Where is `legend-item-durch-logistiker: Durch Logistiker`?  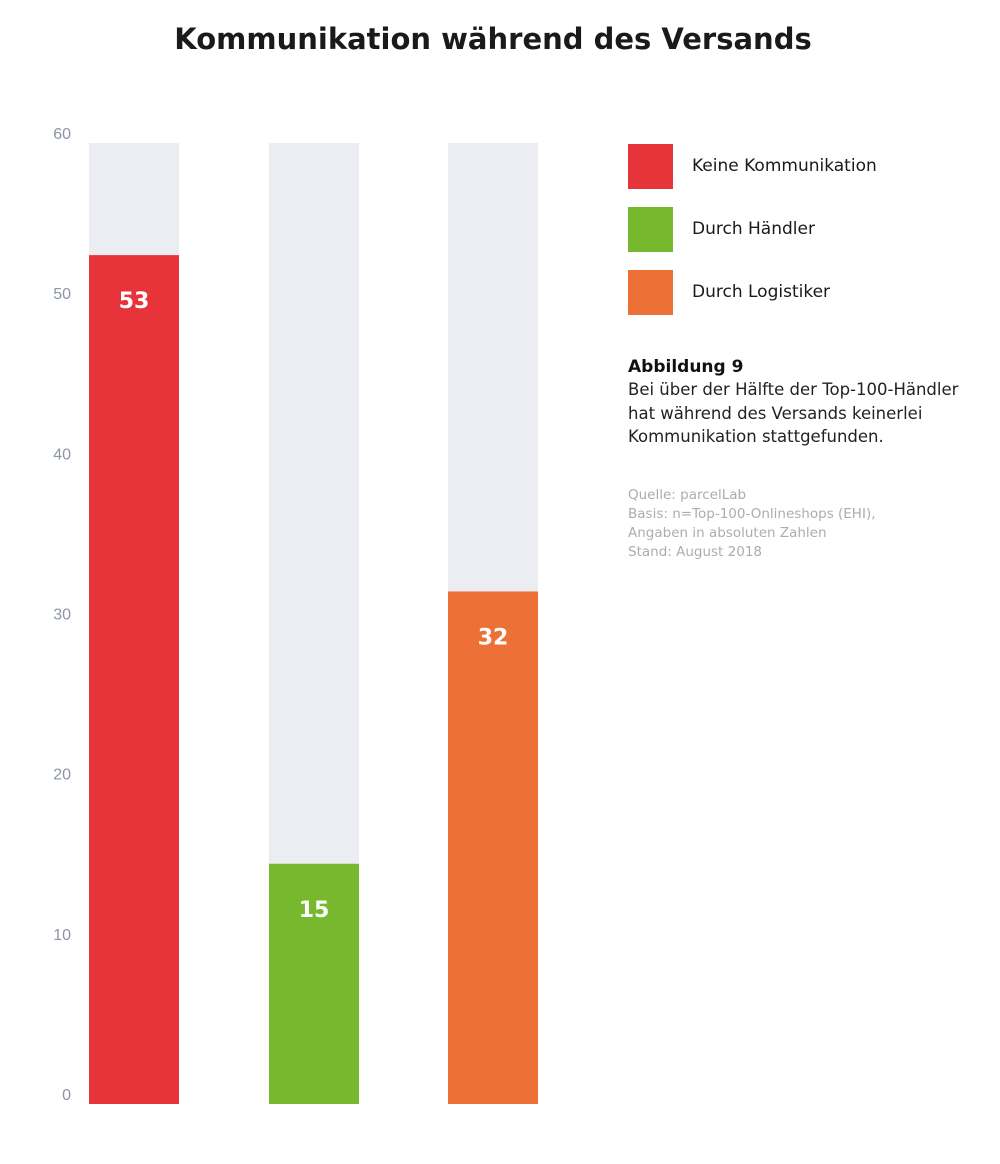 legend-item-durch-logistiker: Durch Logistiker is located at coordinates (752, 292).